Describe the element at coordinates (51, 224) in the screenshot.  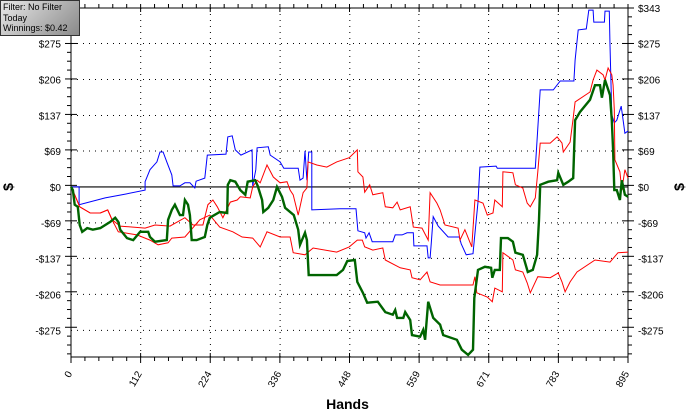
I see `y-tick-label-left: -$69` at that location.